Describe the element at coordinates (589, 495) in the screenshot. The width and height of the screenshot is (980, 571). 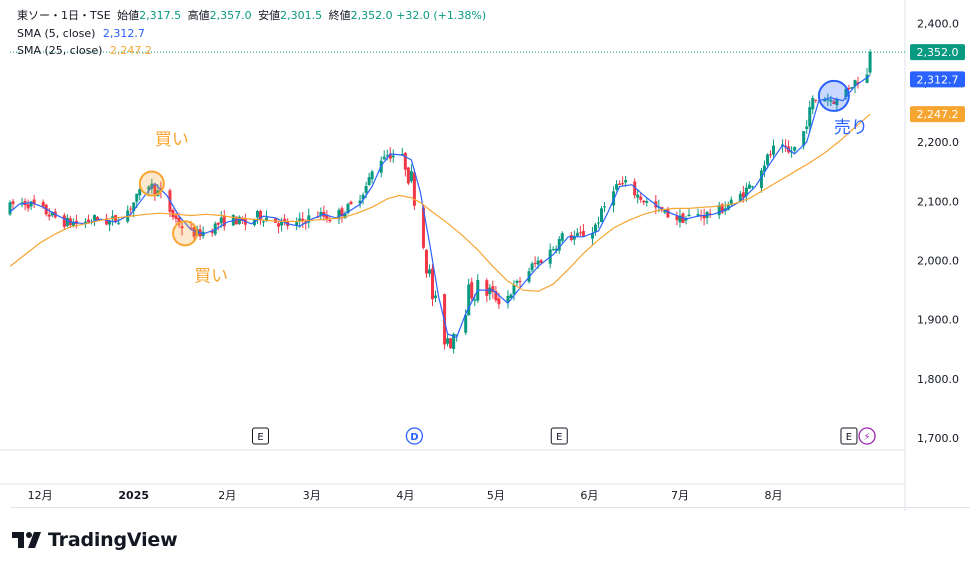
I see `time-tick-label: 6月` at that location.